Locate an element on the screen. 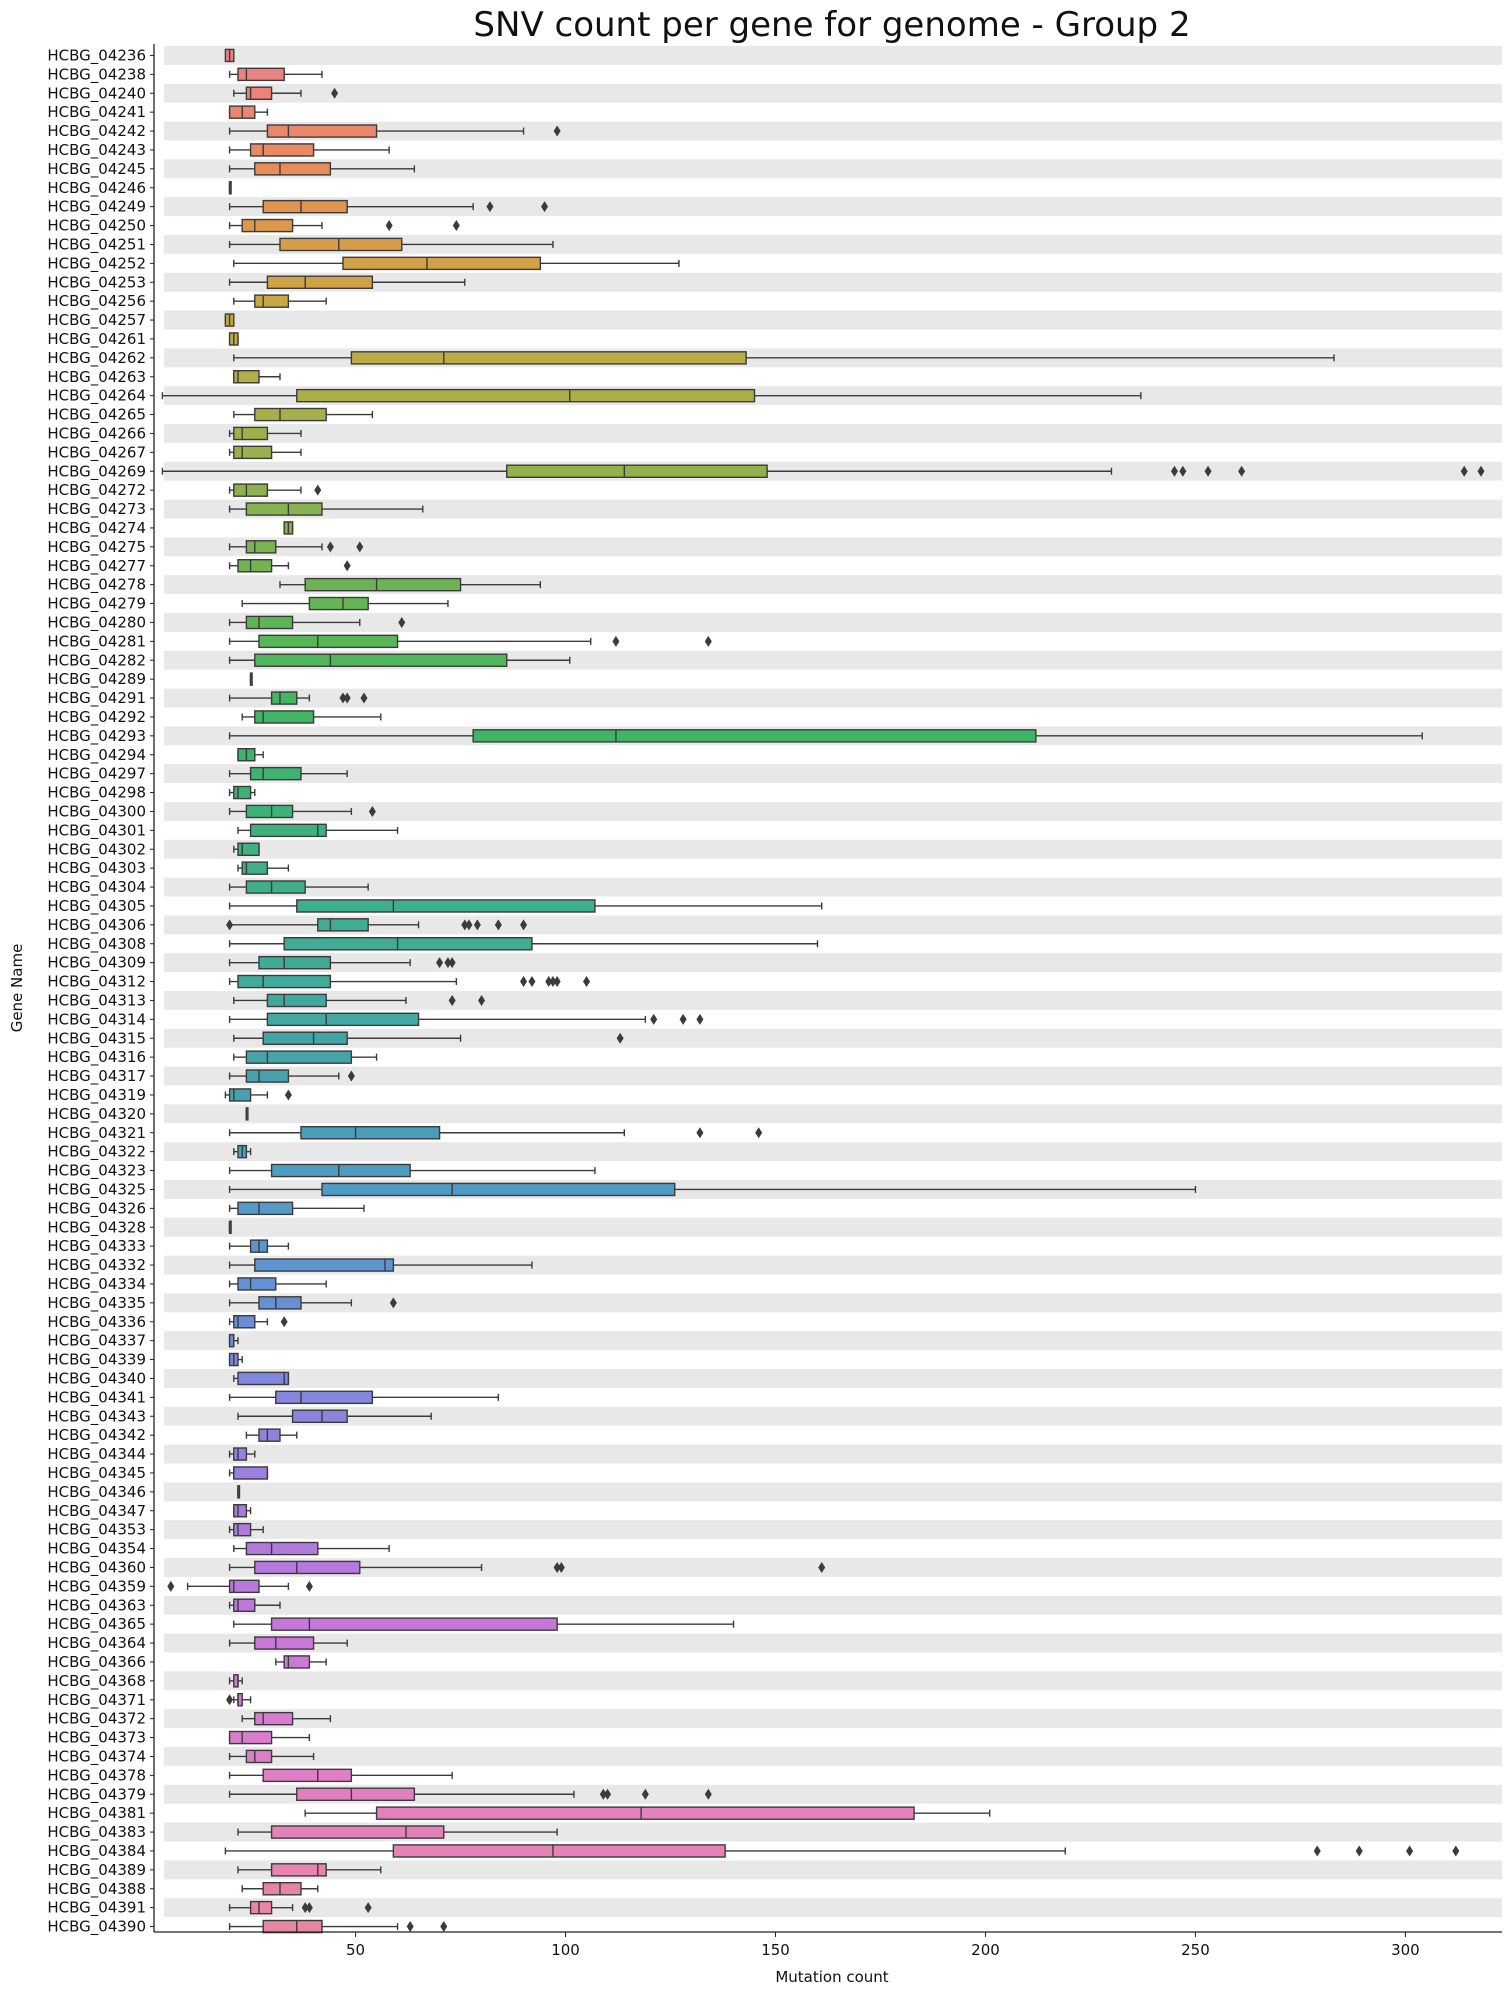  y-tick-label: HCBG_04278 is located at coordinates (96, 585).